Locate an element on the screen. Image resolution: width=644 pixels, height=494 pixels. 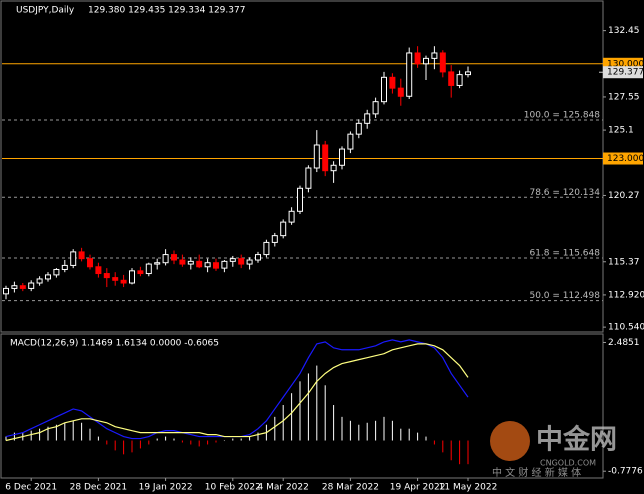
watermark-icon is located at coordinates (510, 441).